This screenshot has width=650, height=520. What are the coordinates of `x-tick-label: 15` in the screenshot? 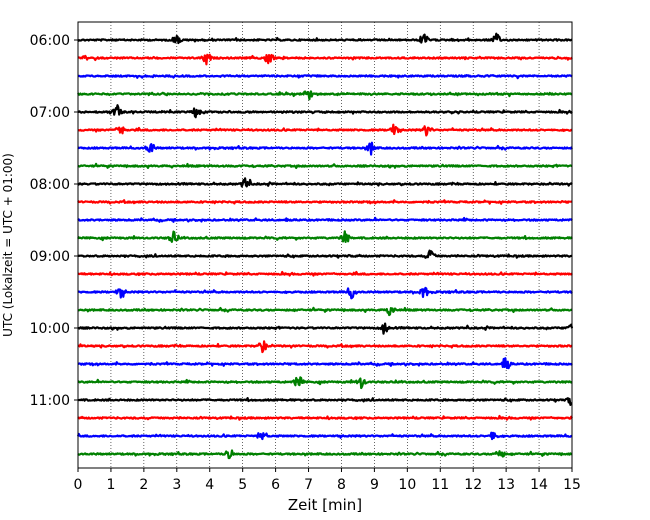 It's located at (572, 485).